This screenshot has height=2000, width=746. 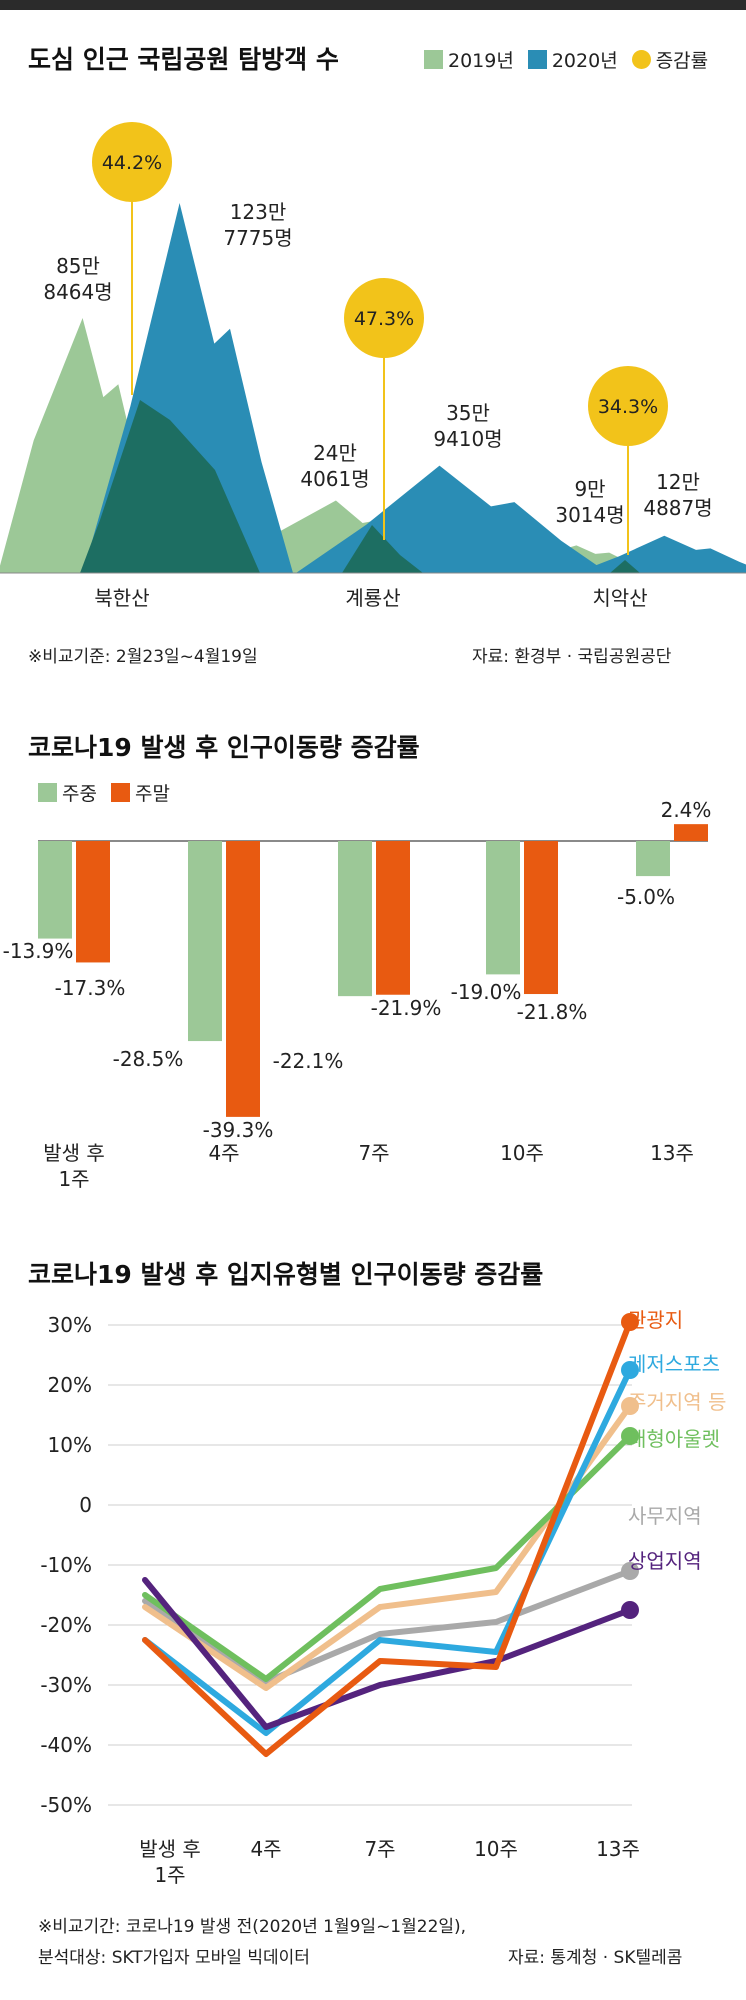 What do you see at coordinates (143, 657) in the screenshot?
I see `chart1-footnote: ※비교기준: 2월23일~4월19일` at bounding box center [143, 657].